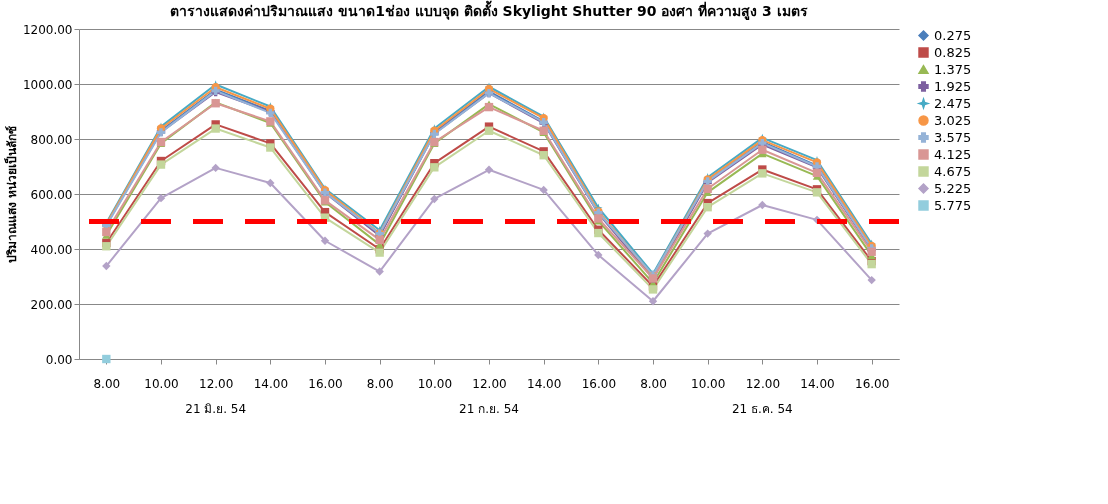 The width and height of the screenshot is (1108, 504). Describe the element at coordinates (216, 409) in the screenshot. I see `text: 21 มิ.ย. 54` at that location.